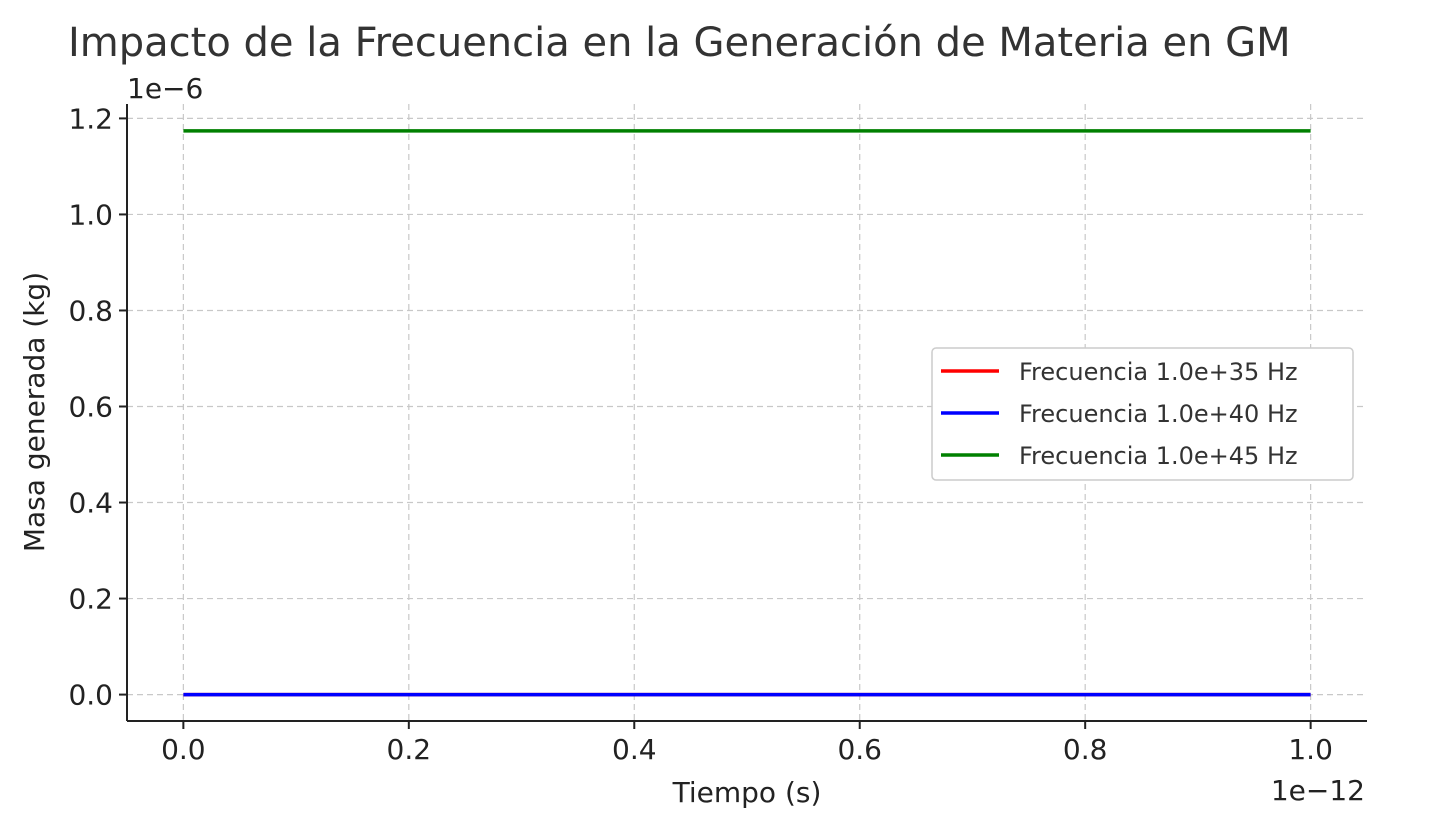  Describe the element at coordinates (165, 88) in the screenshot. I see `y-offset-label: 1e−6` at that location.